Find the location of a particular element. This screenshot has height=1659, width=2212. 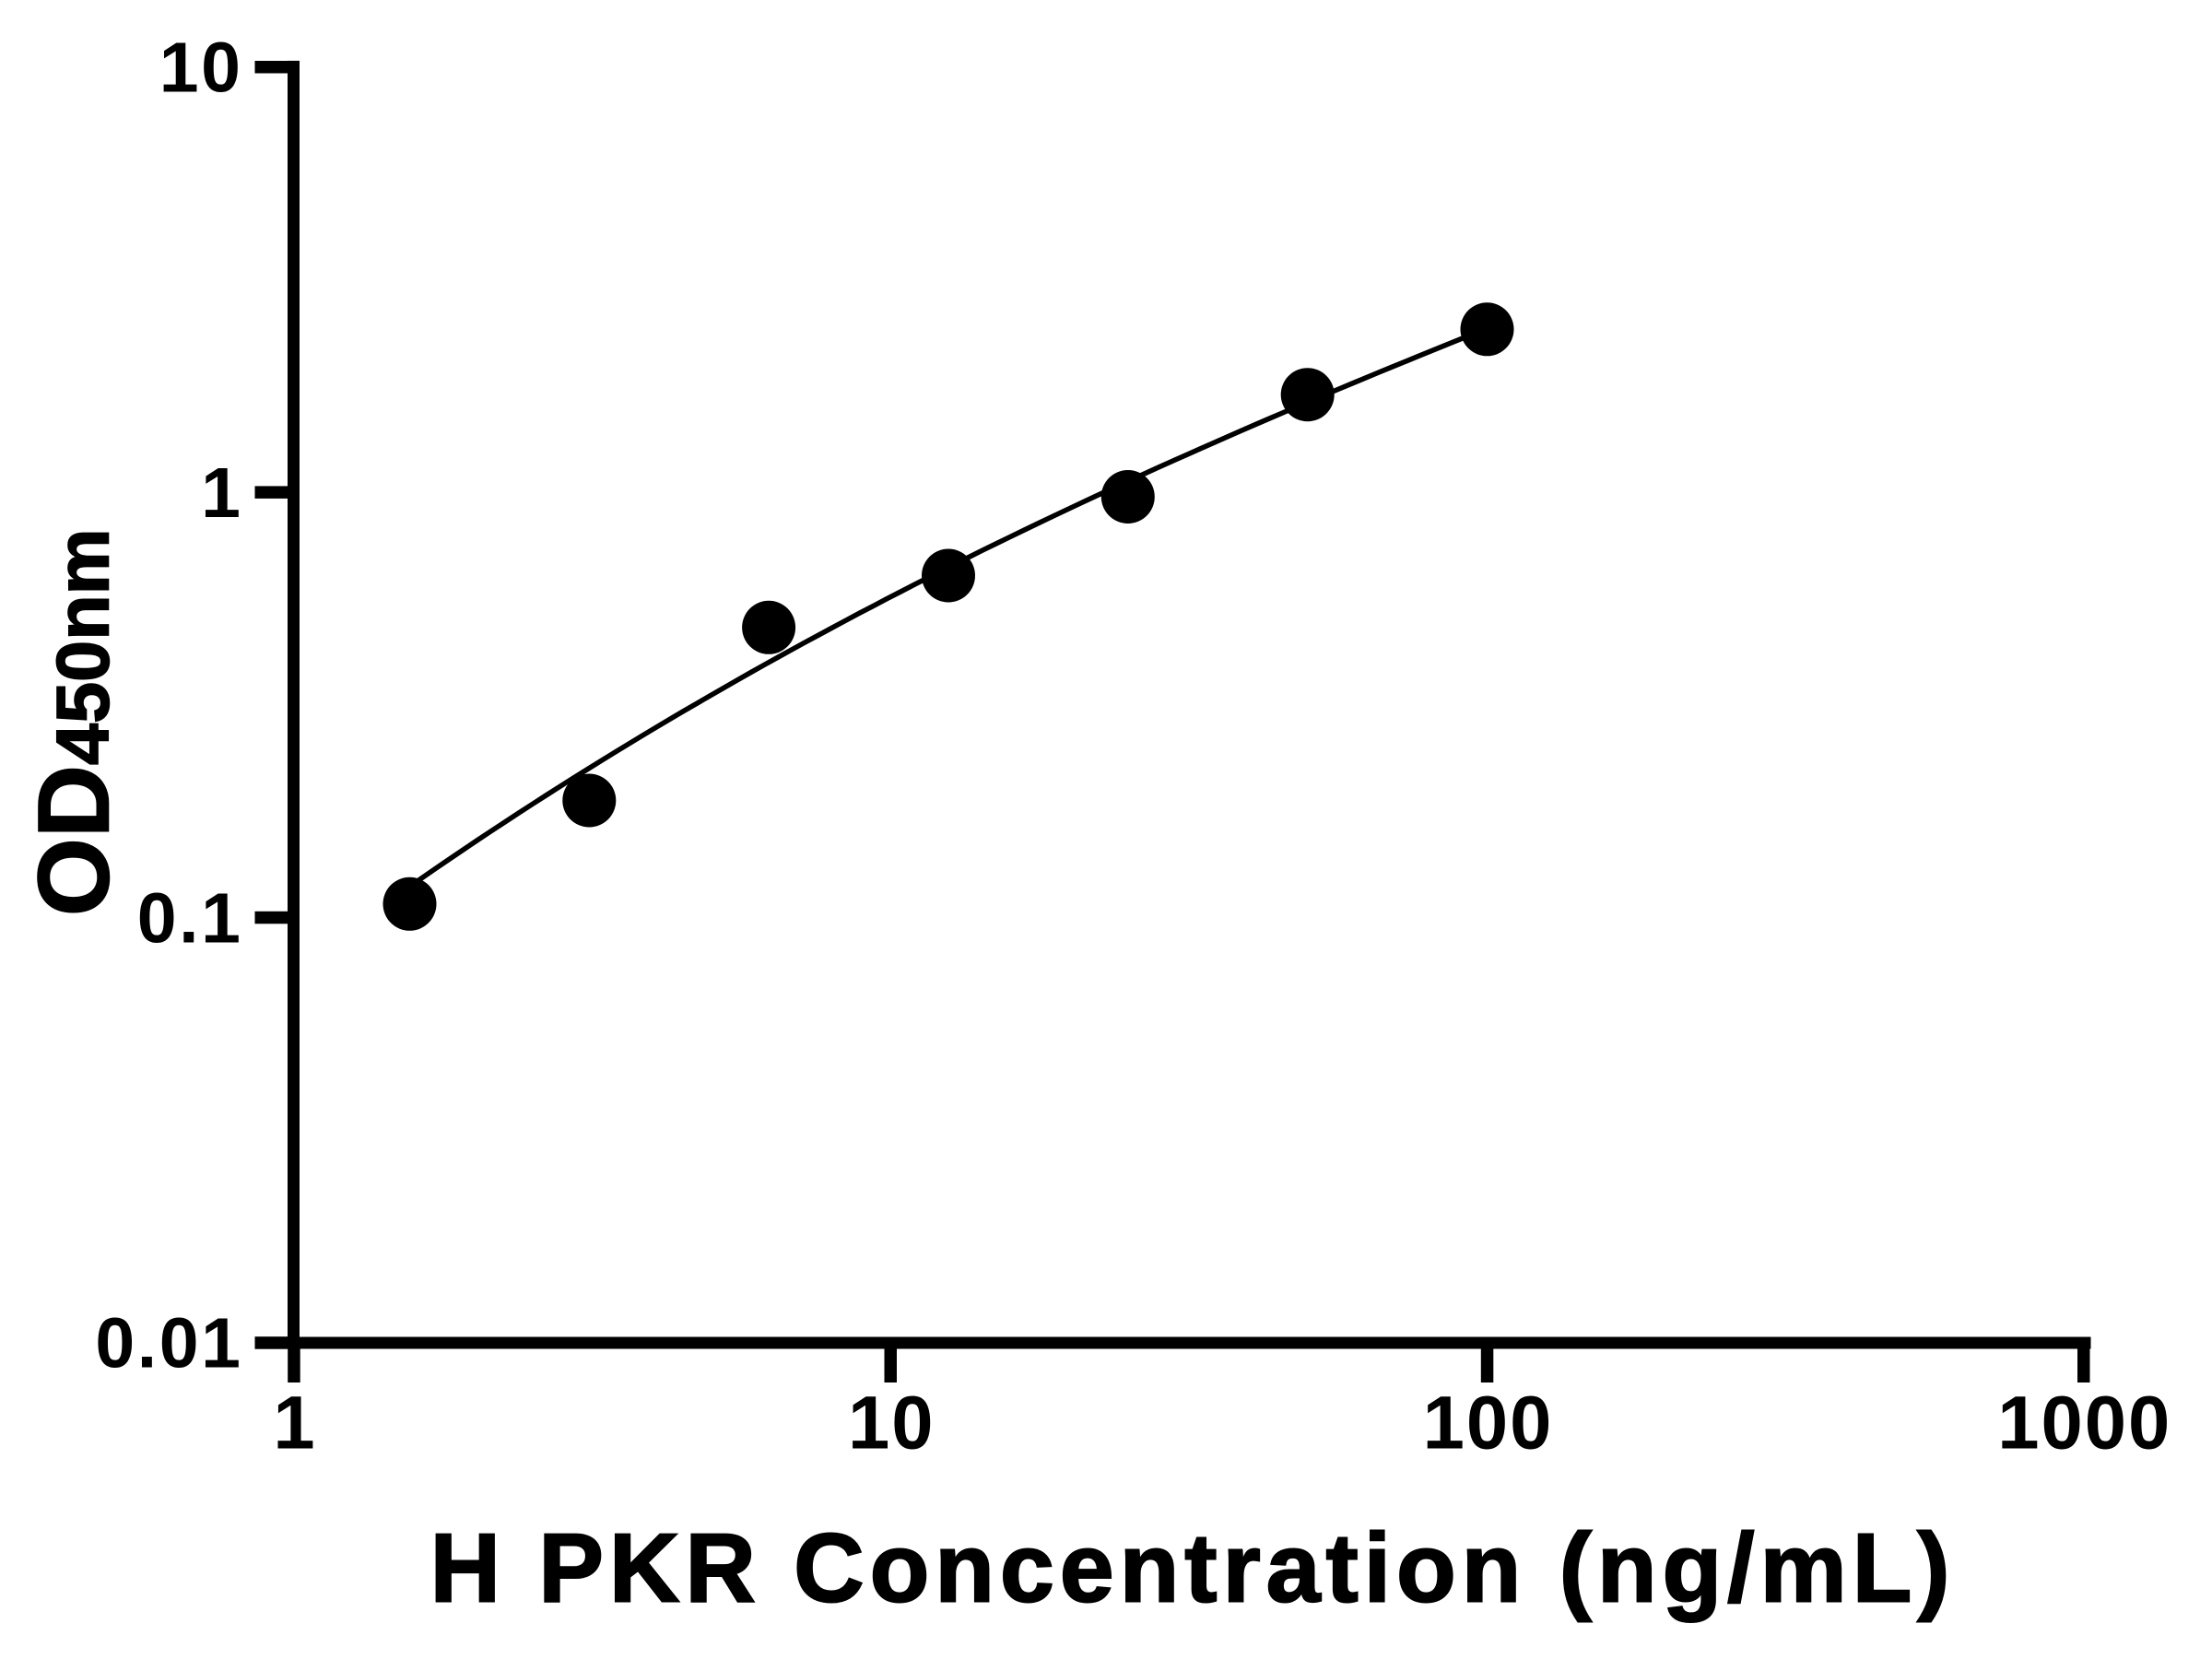

svg-text: 0.01 is located at coordinates (168, 1343).